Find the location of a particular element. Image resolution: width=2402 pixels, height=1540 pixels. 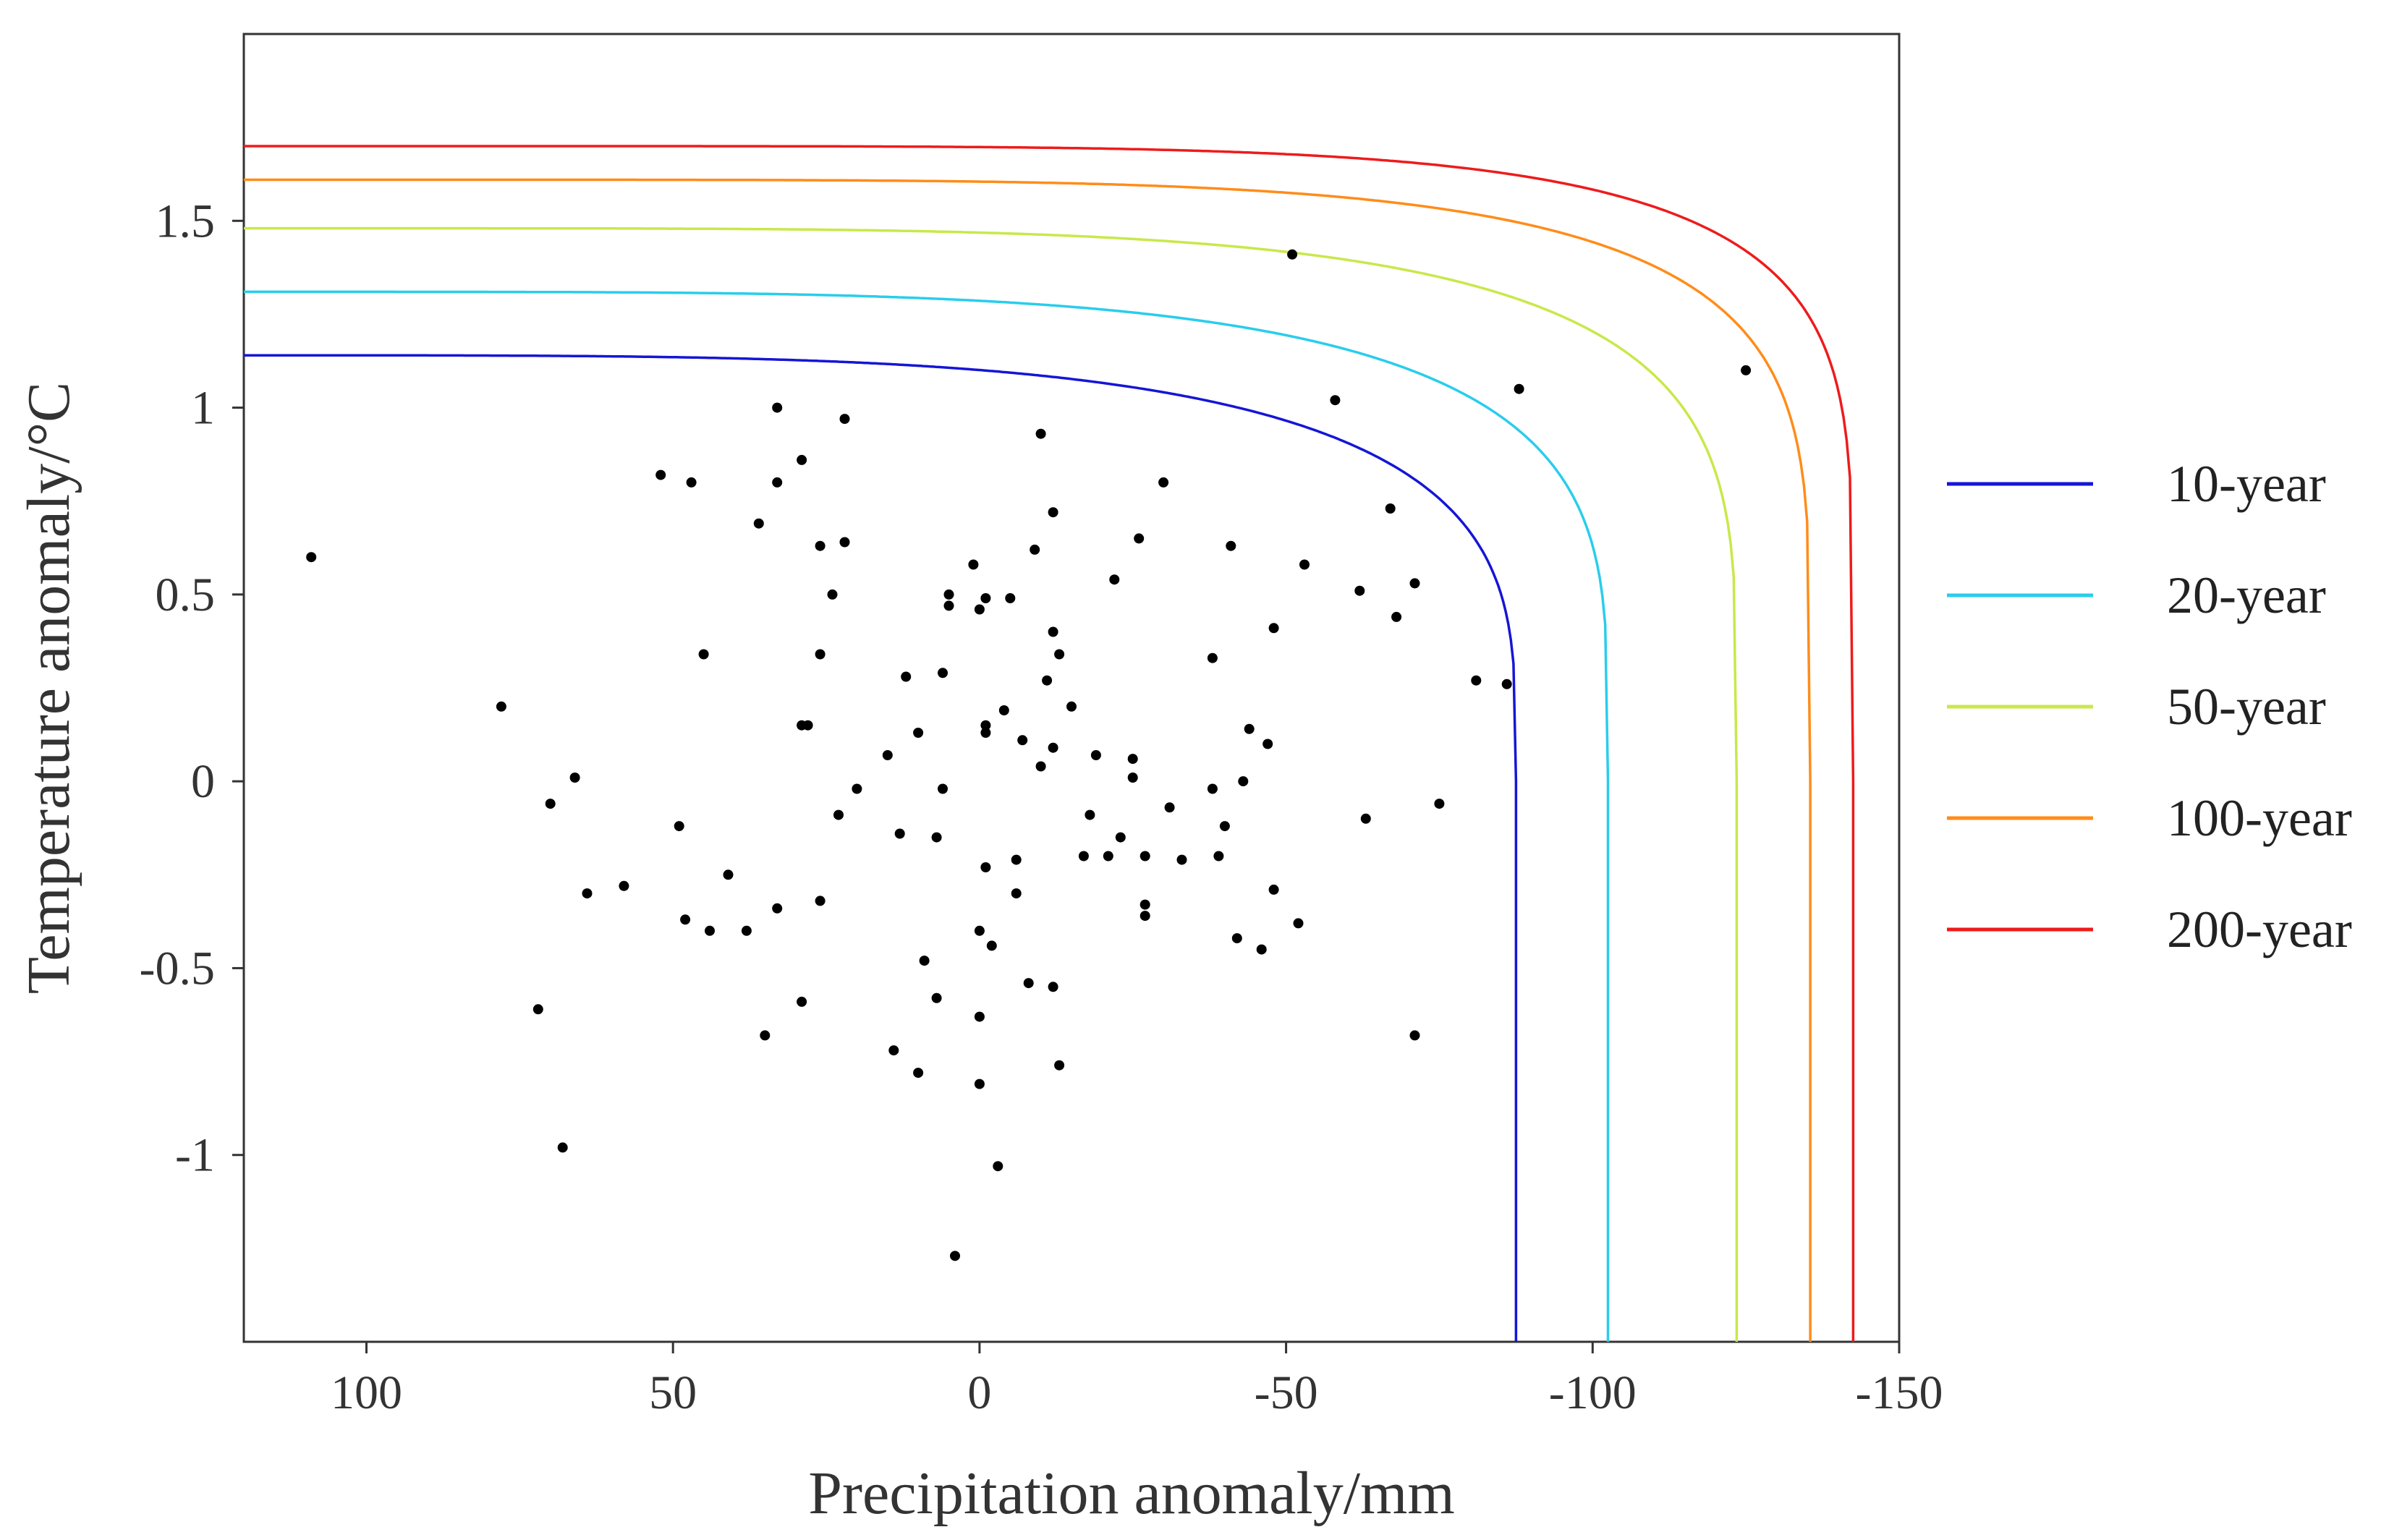

x-tick-label: 50 is located at coordinates (673, 1392).